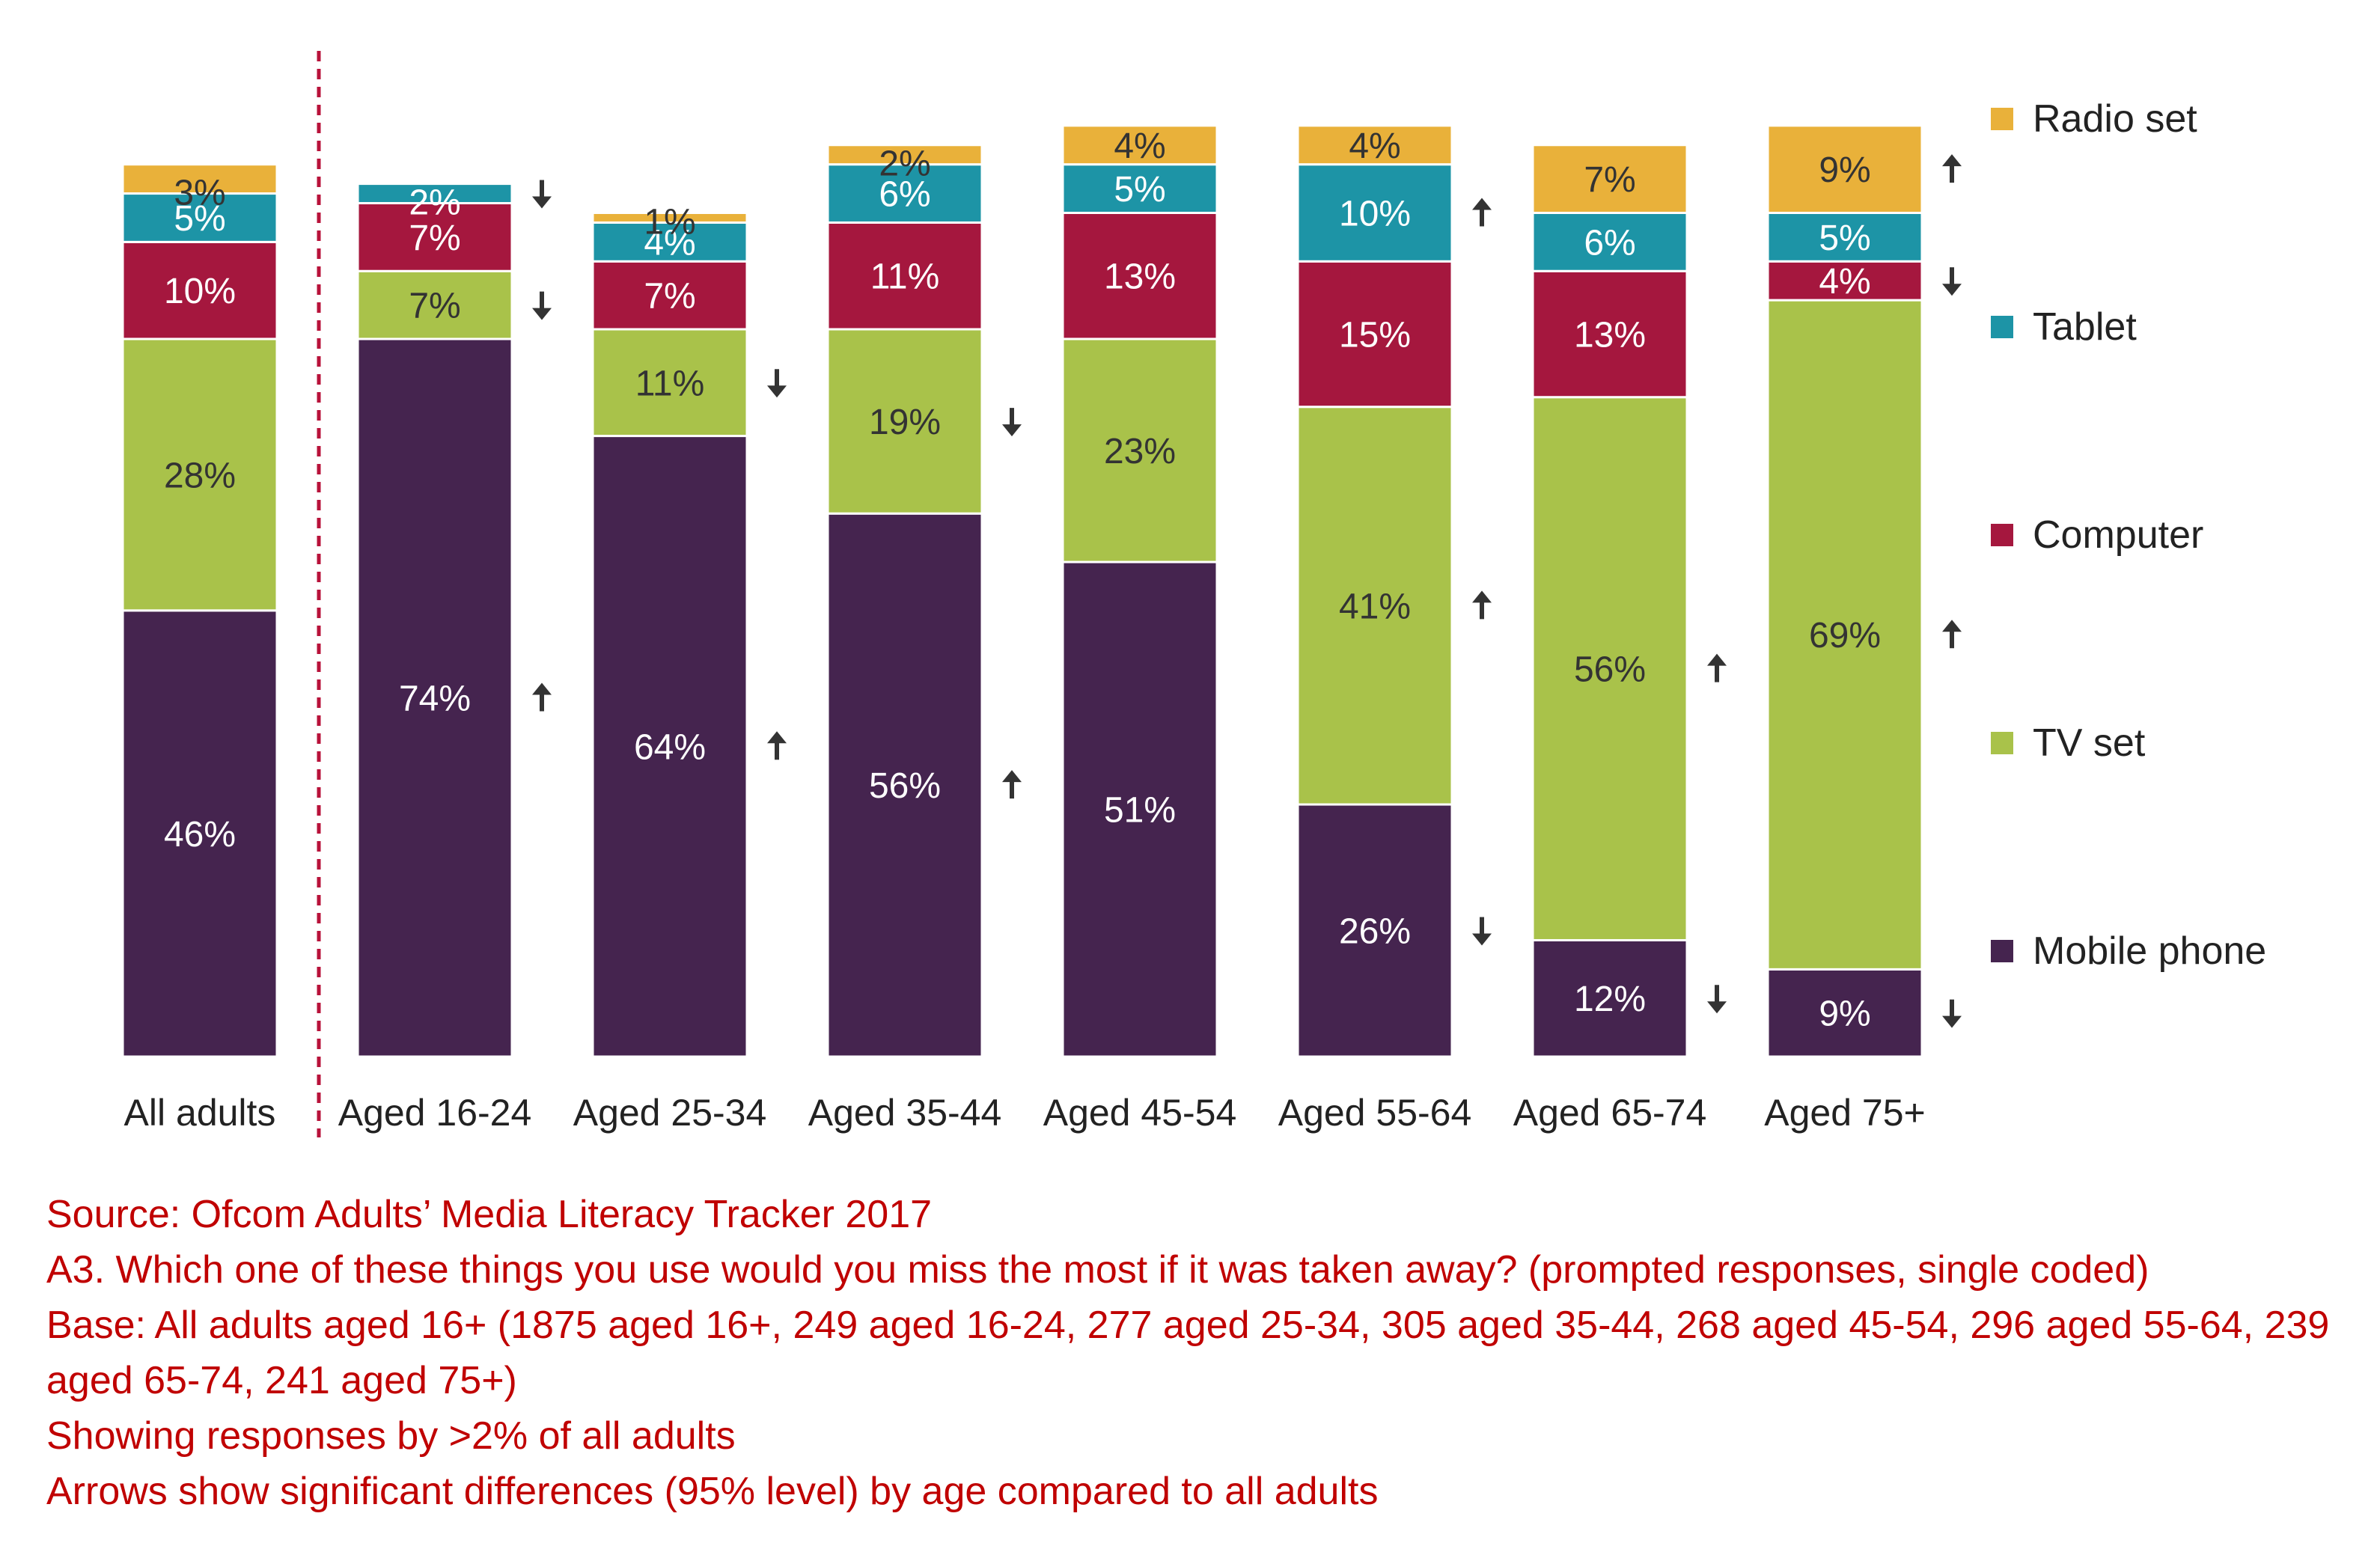 This screenshot has width=2380, height=1543. I want to click on legend-swatch-mobile-phone, so click(2002, 951).